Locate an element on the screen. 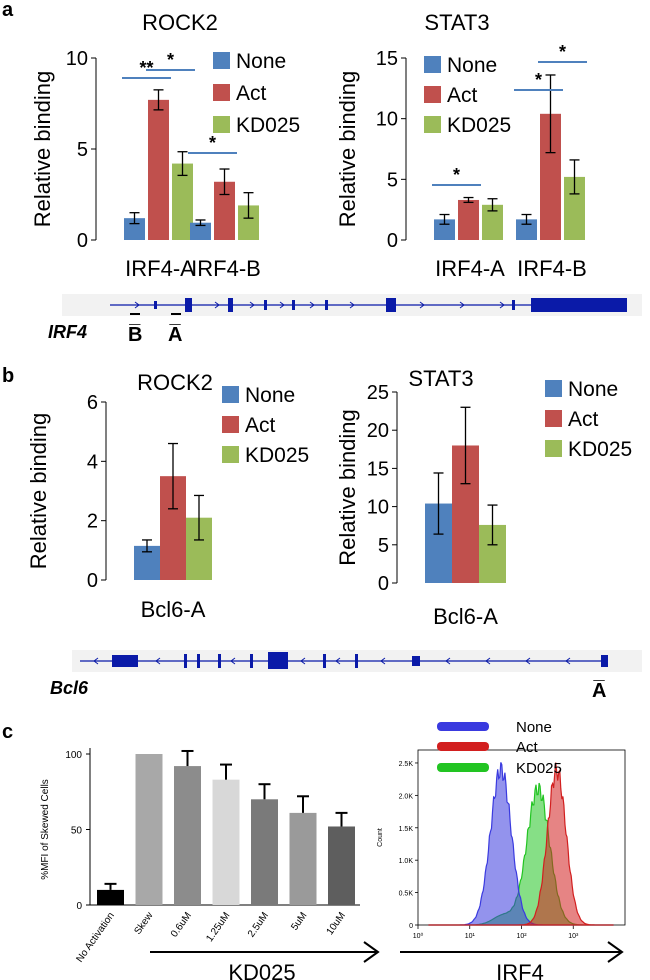 The width and height of the screenshot is (650, 980). panel-letter-c: c is located at coordinates (7, 732).